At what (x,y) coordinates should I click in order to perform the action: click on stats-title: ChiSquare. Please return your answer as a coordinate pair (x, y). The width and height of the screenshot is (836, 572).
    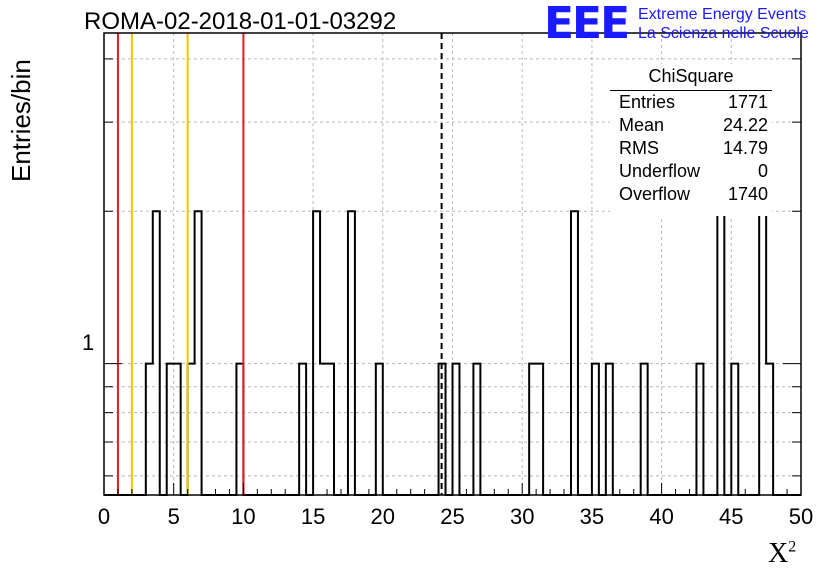
    Looking at the image, I should click on (691, 76).